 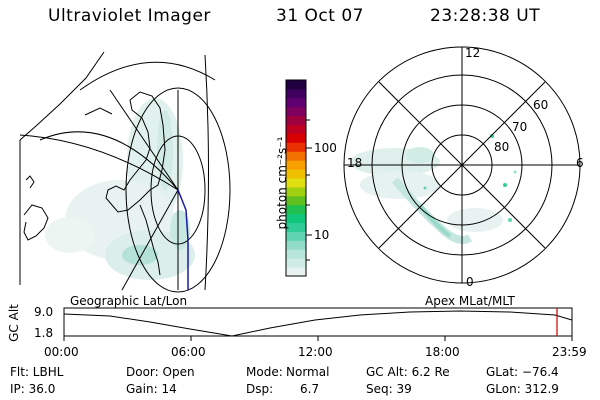 I want to click on coastline-islet, so click(x=30, y=182).